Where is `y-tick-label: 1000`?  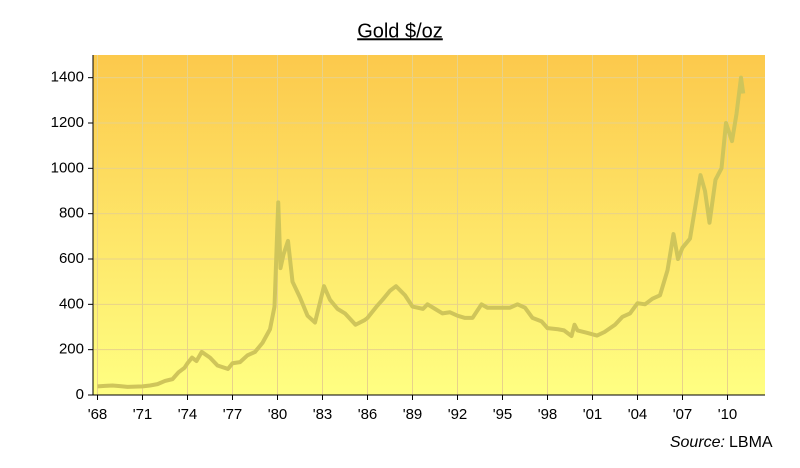 y-tick-label: 1000 is located at coordinates (67, 167).